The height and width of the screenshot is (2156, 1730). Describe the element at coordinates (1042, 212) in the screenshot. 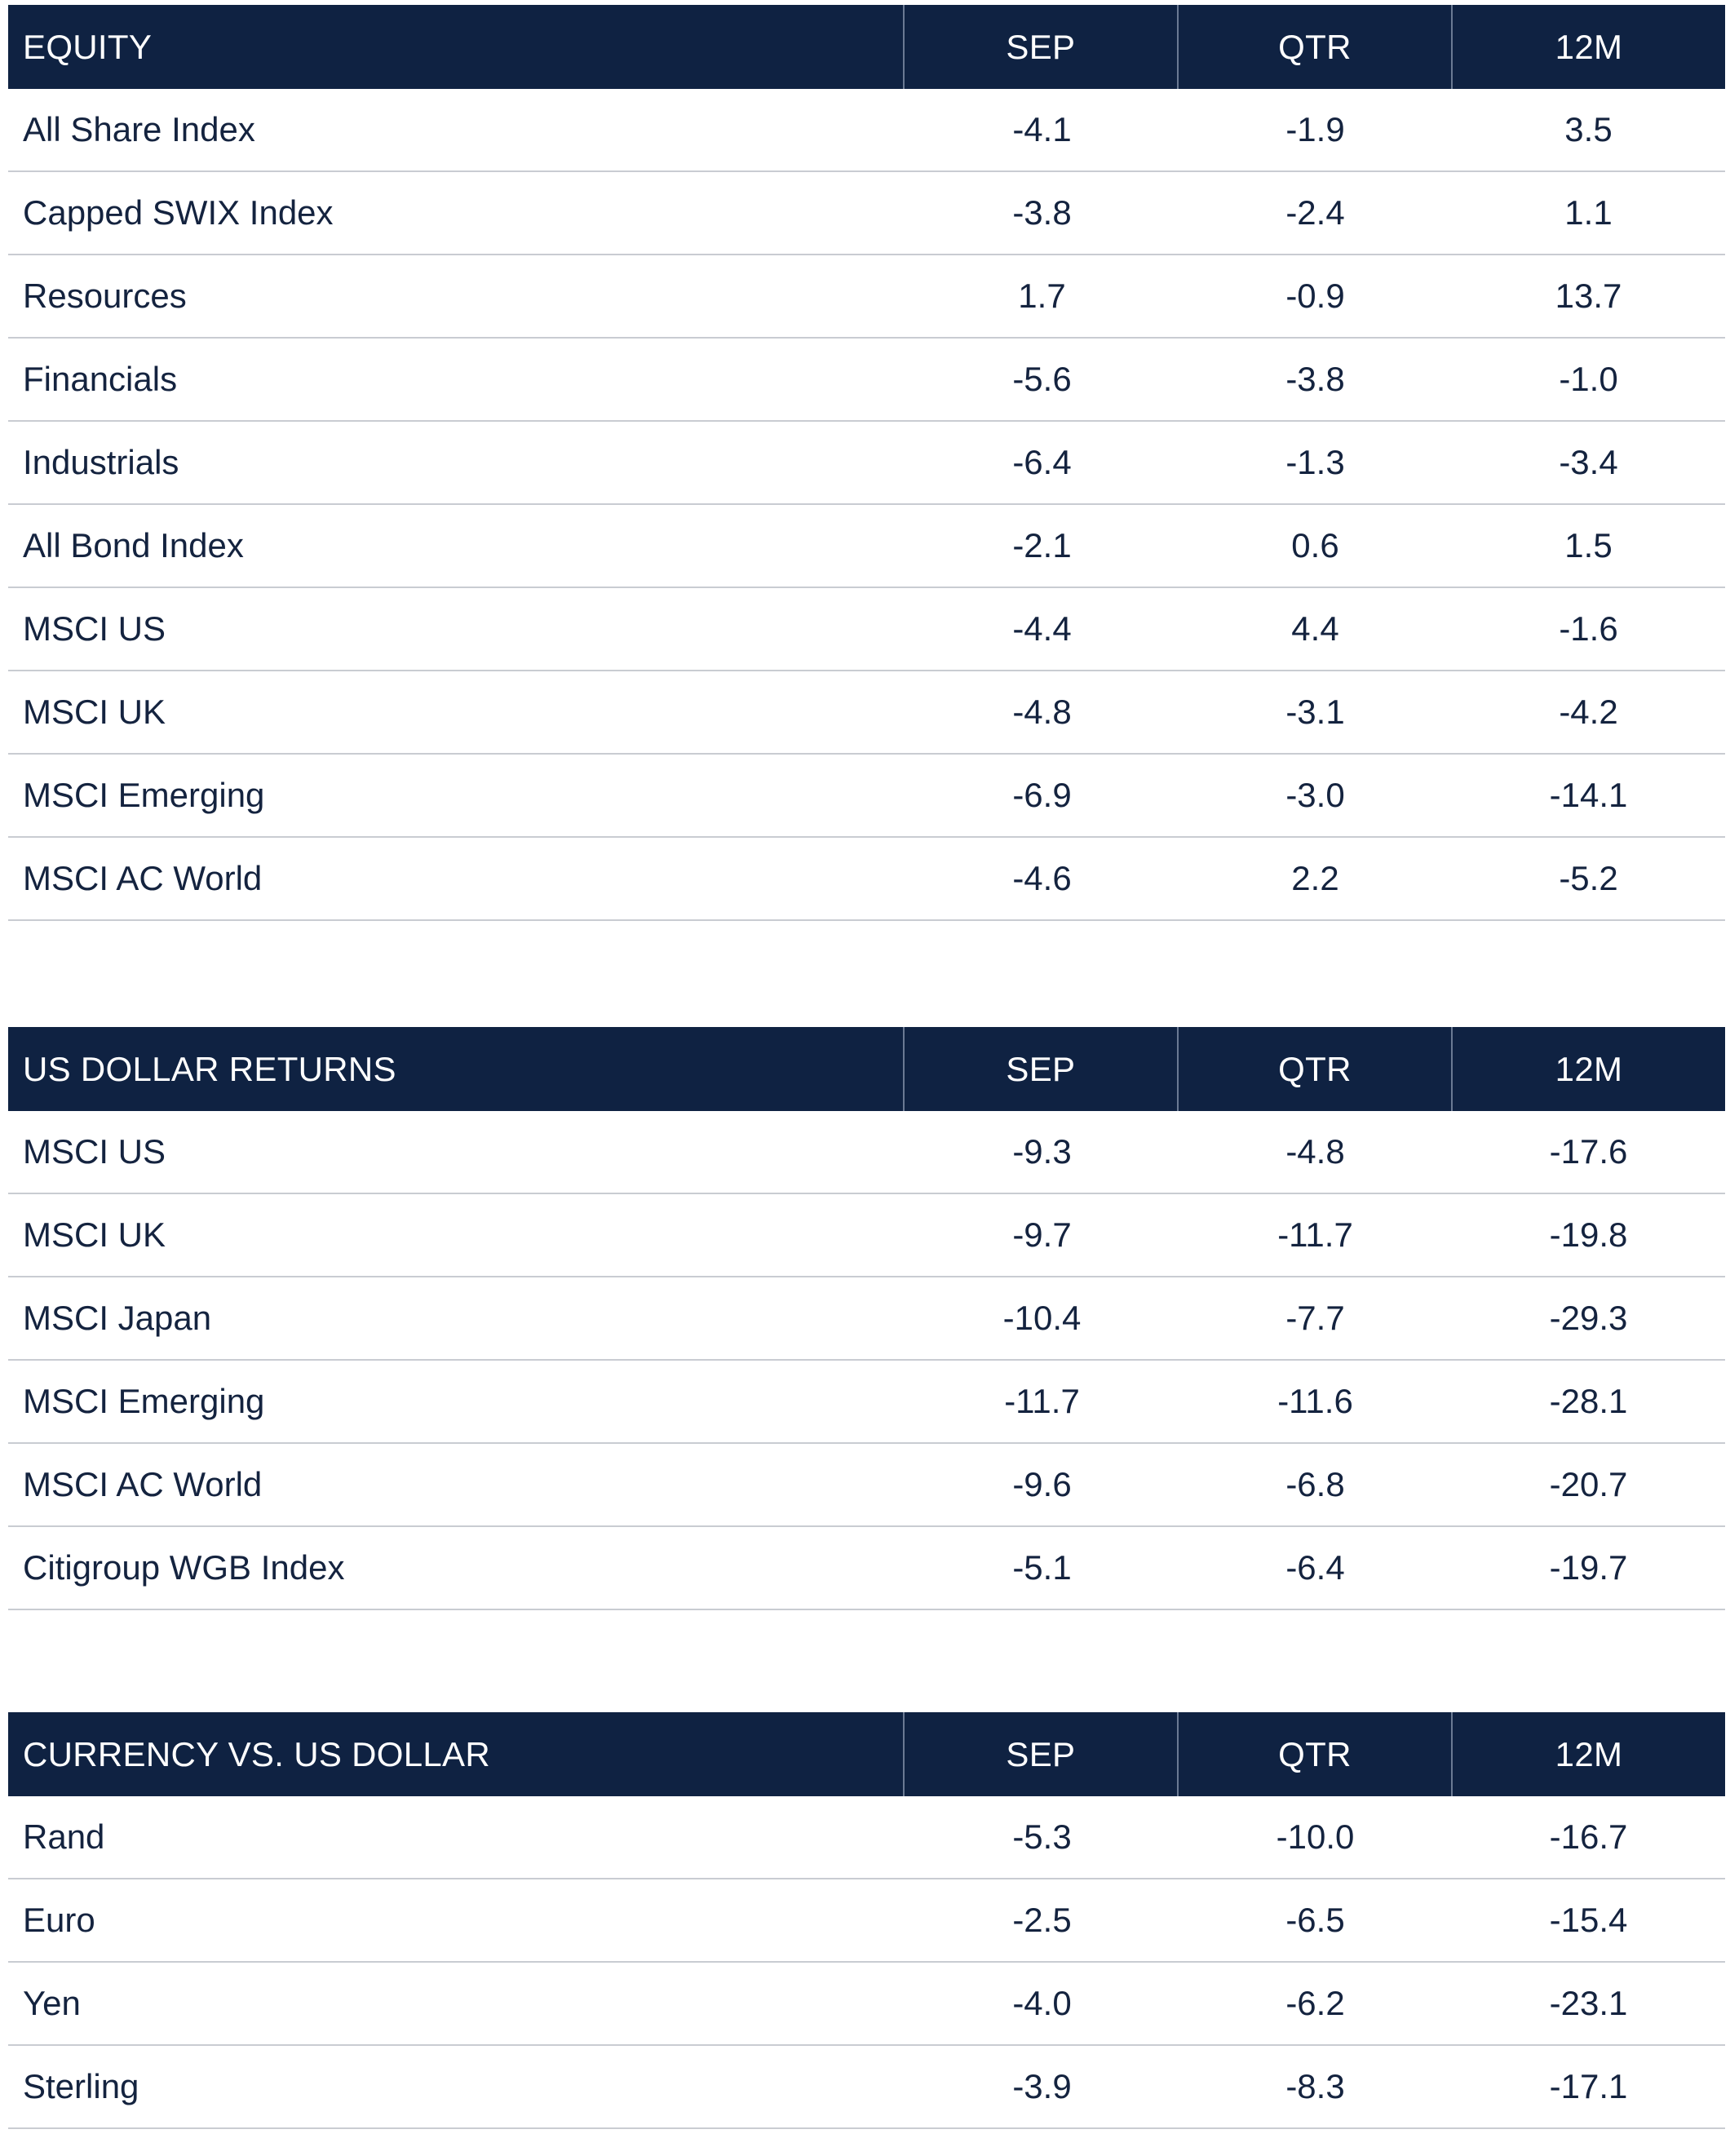

I see `value-sep: -3.8` at that location.